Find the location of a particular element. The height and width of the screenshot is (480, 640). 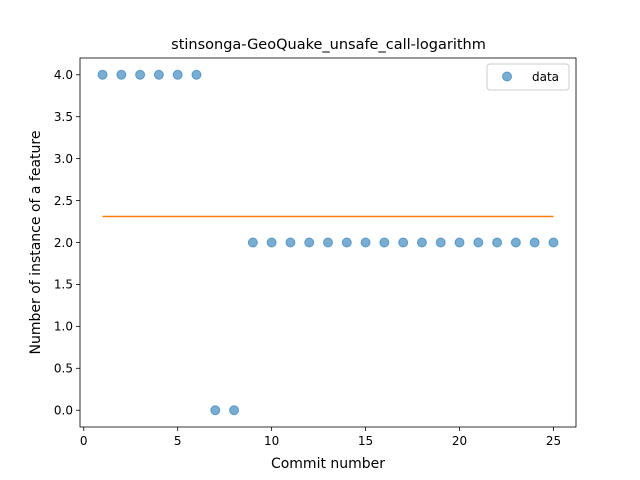

y-tick-label: 3.5 is located at coordinates (63, 117).